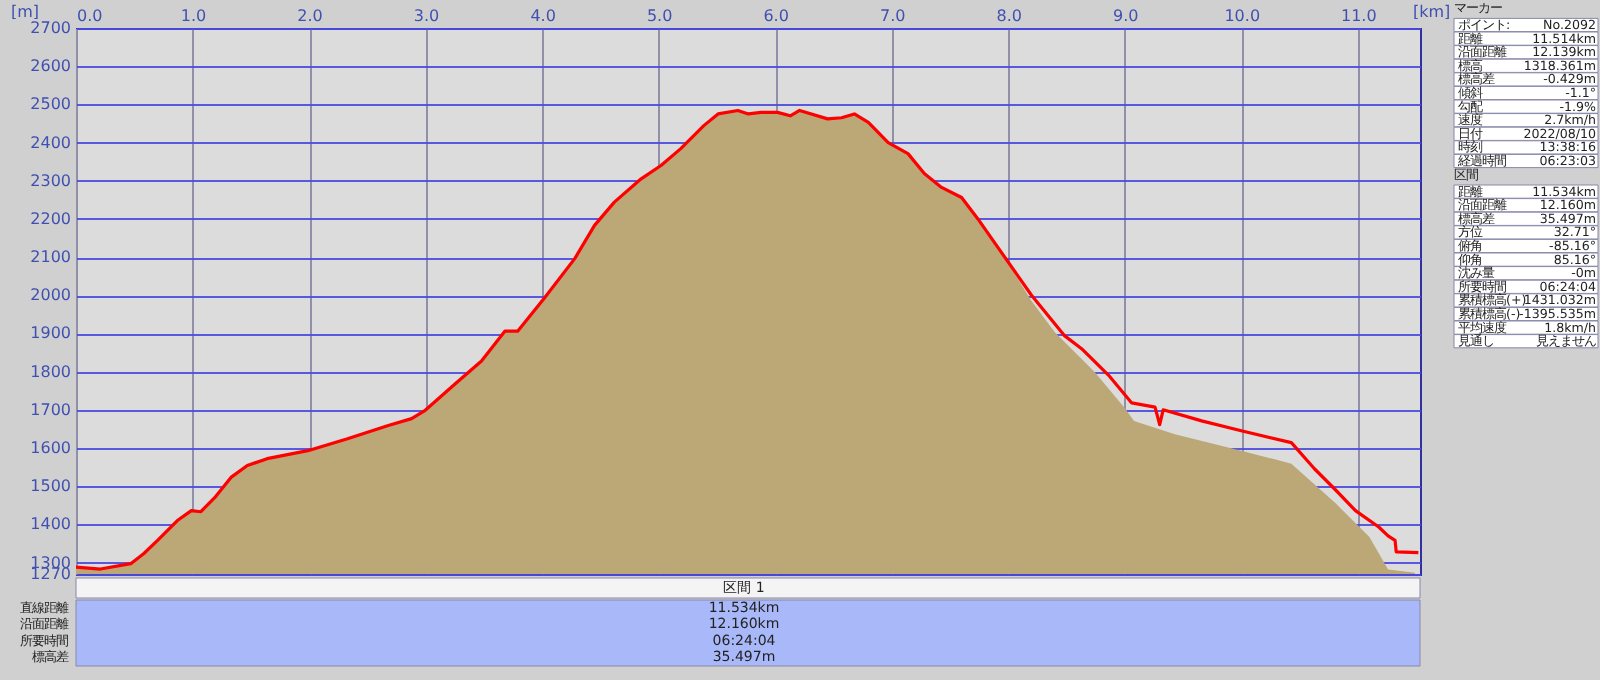  I want to click on y-tick-label: 2700, so click(50, 28).